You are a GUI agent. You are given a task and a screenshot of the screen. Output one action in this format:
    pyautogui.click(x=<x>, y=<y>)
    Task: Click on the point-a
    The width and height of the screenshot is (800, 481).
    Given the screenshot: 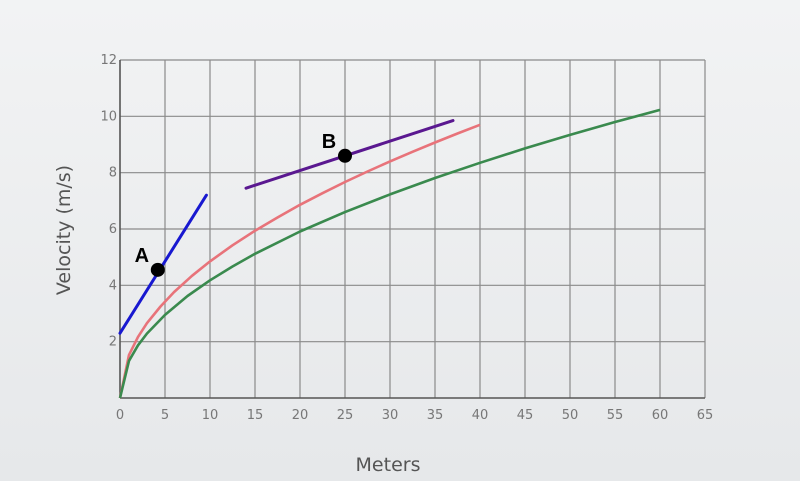 What is the action you would take?
    pyautogui.click(x=157, y=269)
    